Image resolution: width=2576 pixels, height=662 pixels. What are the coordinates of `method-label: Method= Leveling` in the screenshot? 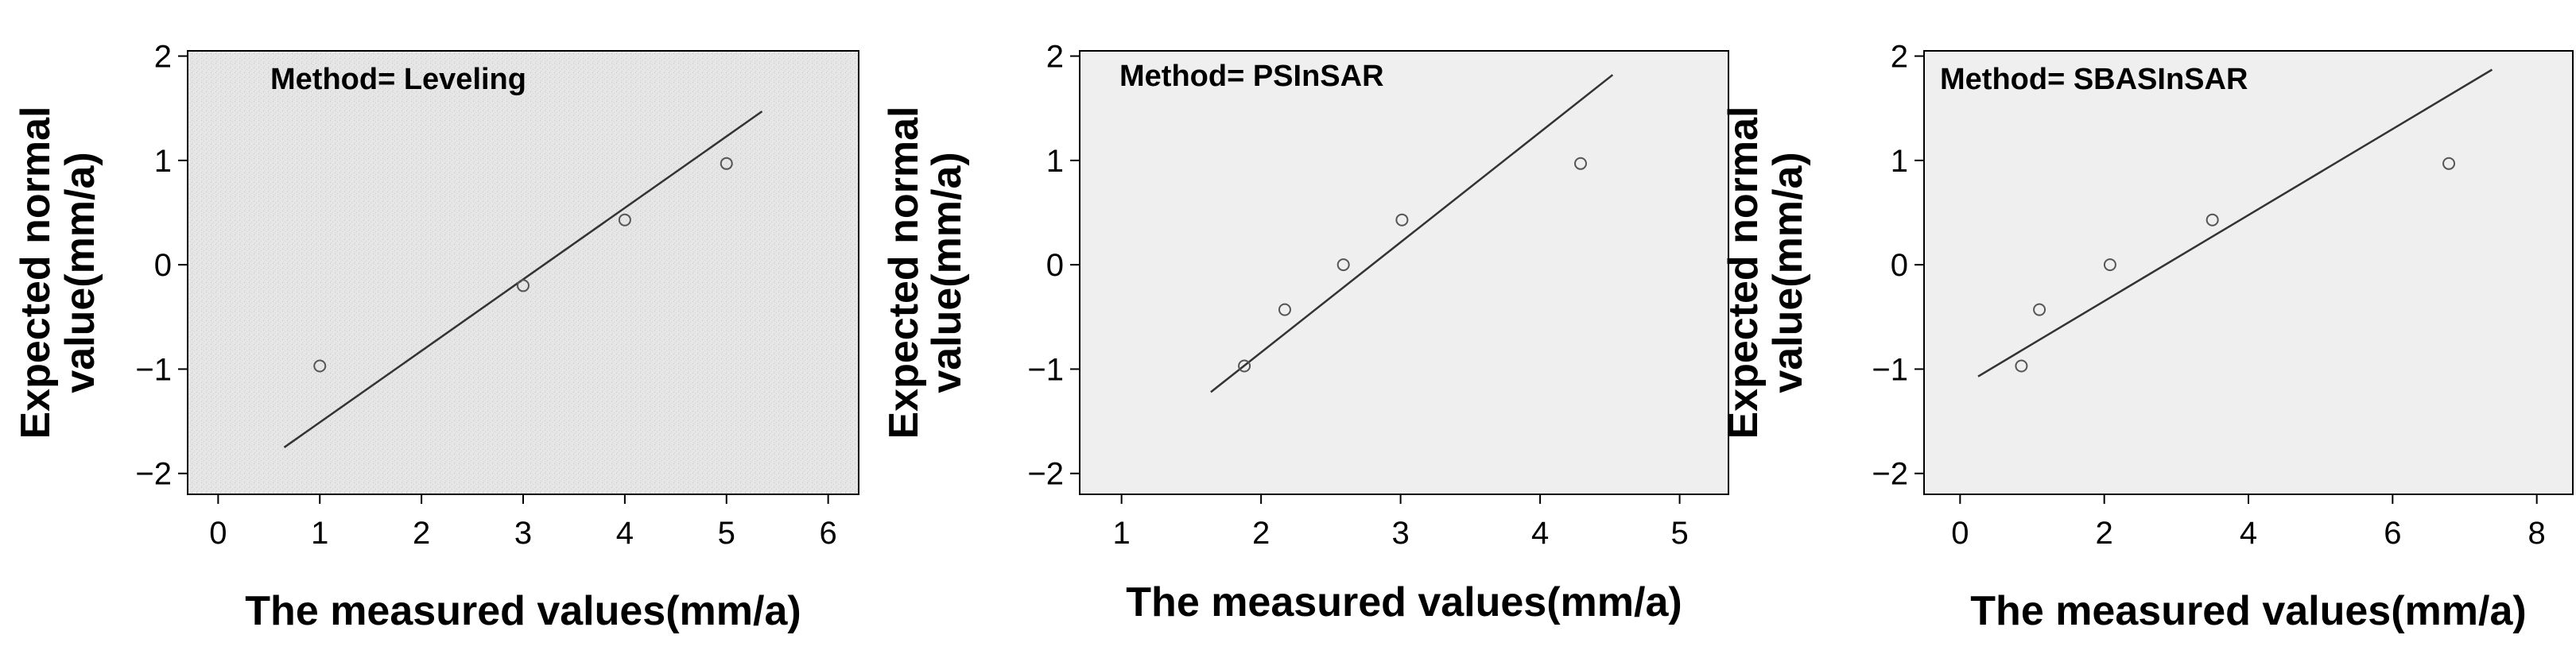 It's located at (398, 79).